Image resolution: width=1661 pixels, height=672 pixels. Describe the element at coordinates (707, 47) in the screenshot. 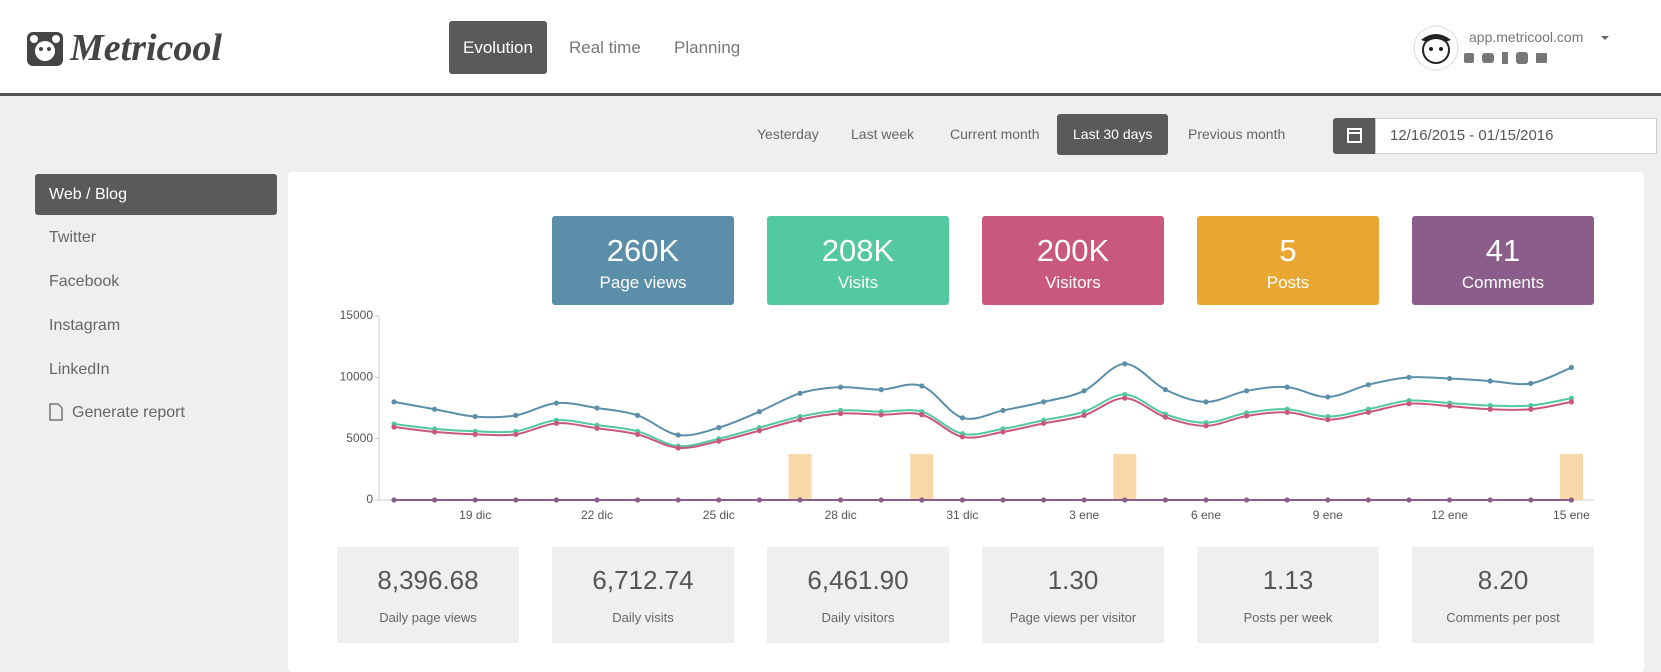

I see `nav-tab: Planning` at that location.